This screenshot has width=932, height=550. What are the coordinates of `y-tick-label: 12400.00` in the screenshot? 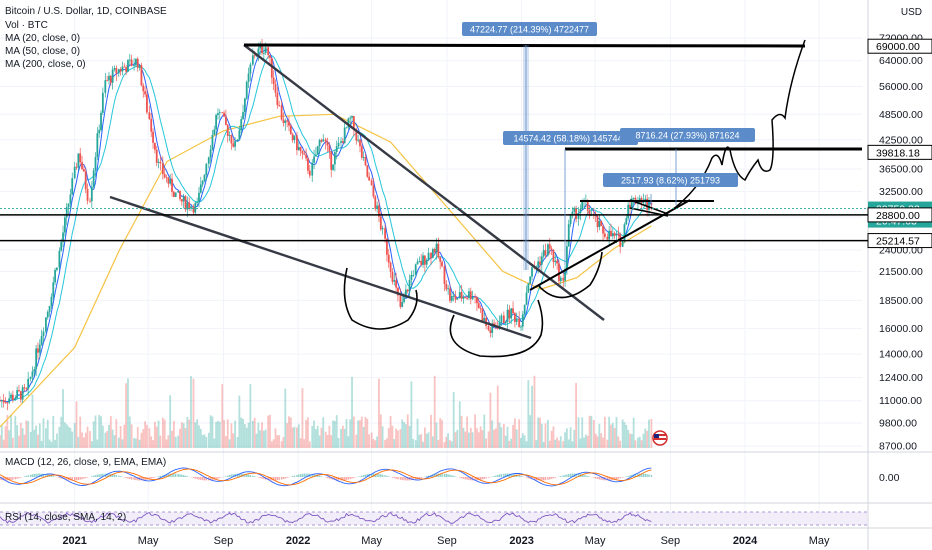 It's located at (901, 378).